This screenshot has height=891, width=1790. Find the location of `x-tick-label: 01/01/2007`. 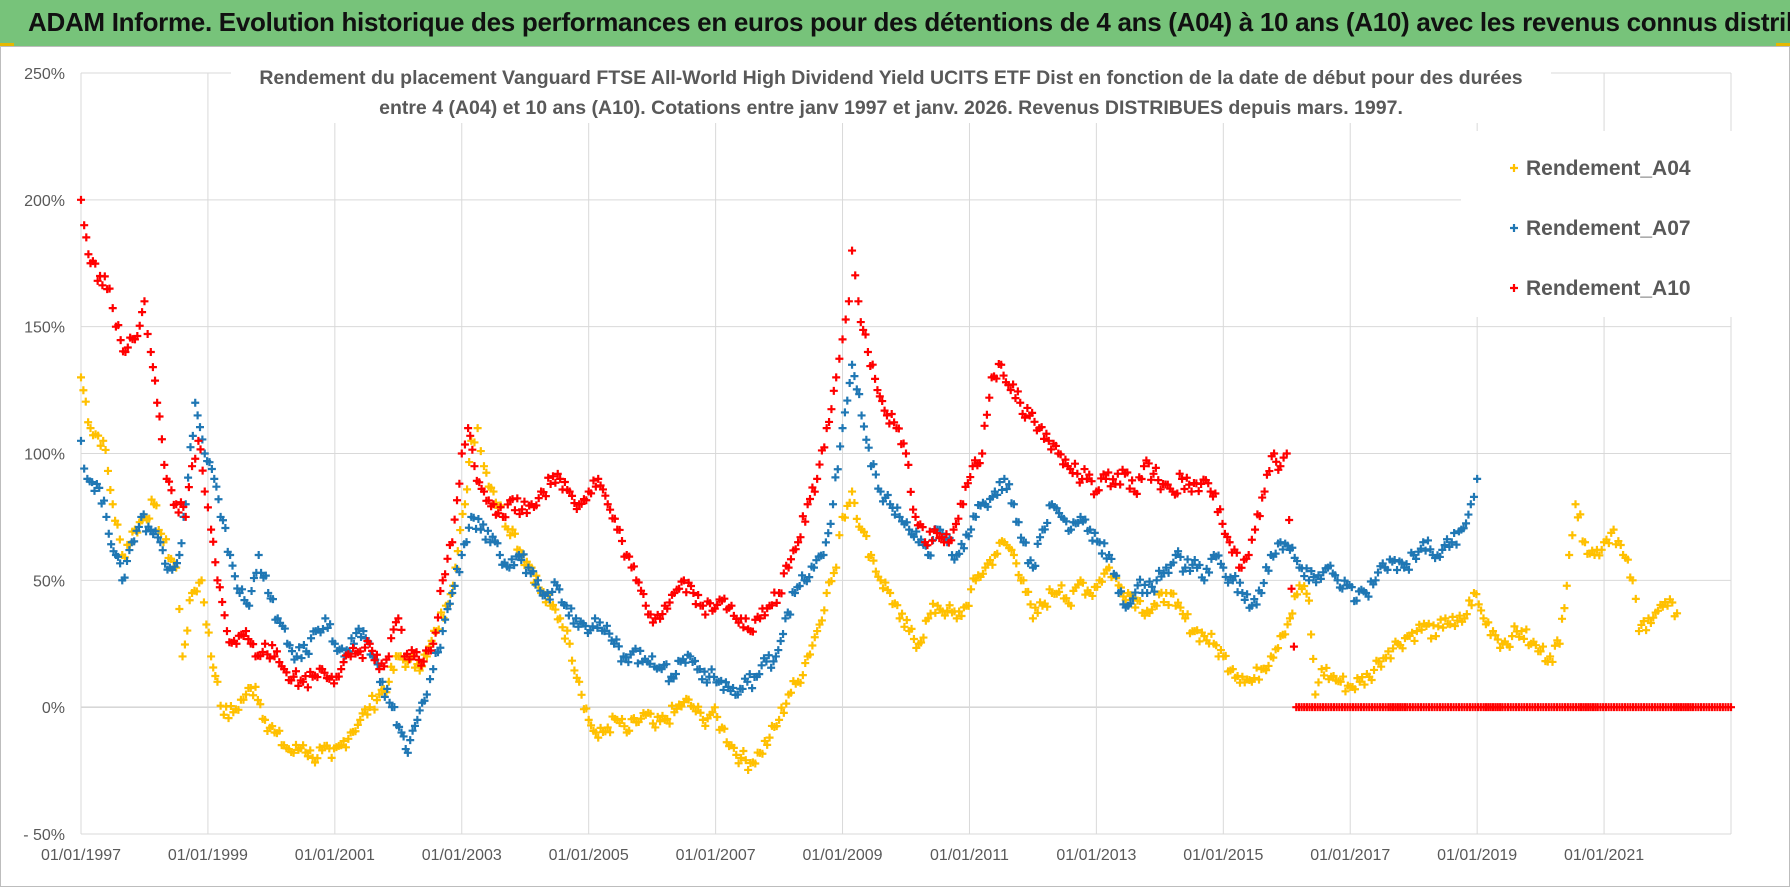

x-tick-label: 01/01/2007 is located at coordinates (716, 855).